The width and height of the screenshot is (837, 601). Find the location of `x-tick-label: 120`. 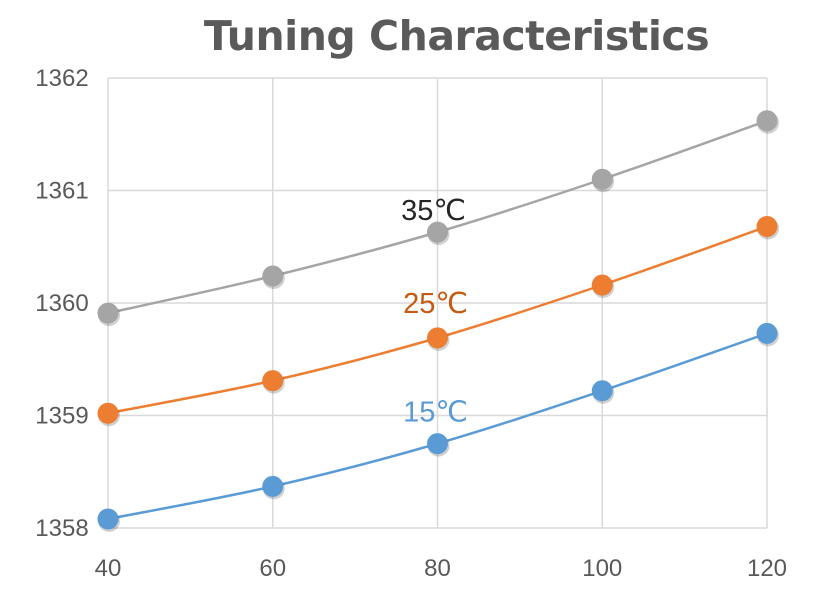

x-tick-label: 120 is located at coordinates (767, 568).